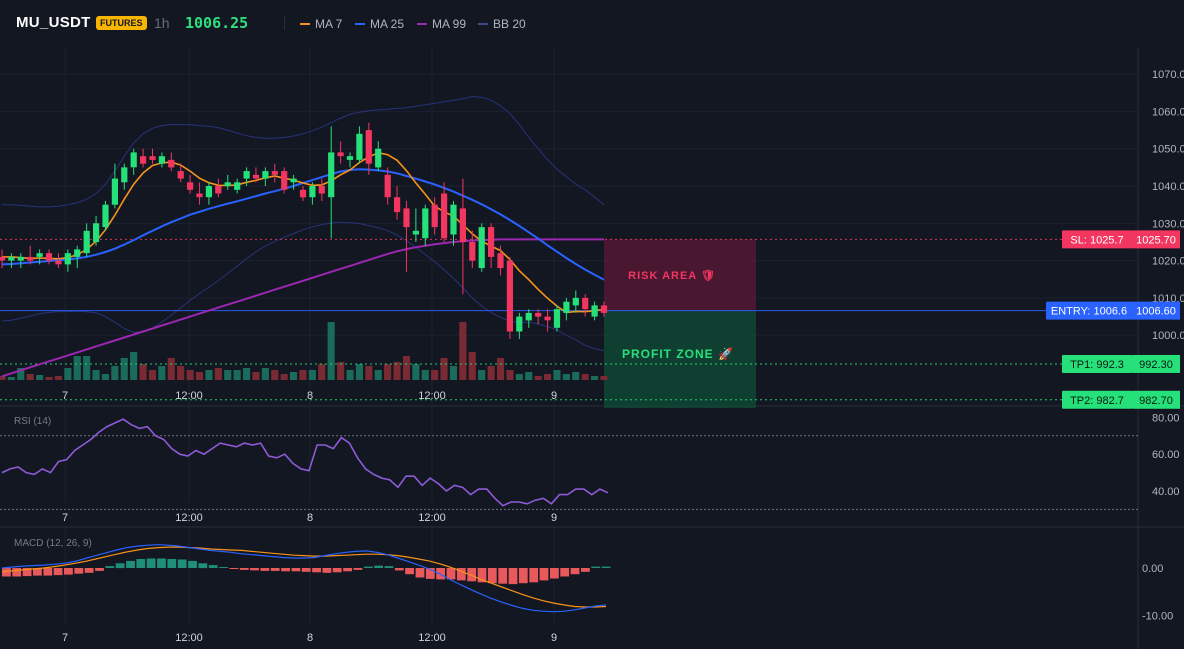 The image size is (1184, 649). Describe the element at coordinates (509, 24) in the screenshot. I see `legend-label: BB 20` at that location.